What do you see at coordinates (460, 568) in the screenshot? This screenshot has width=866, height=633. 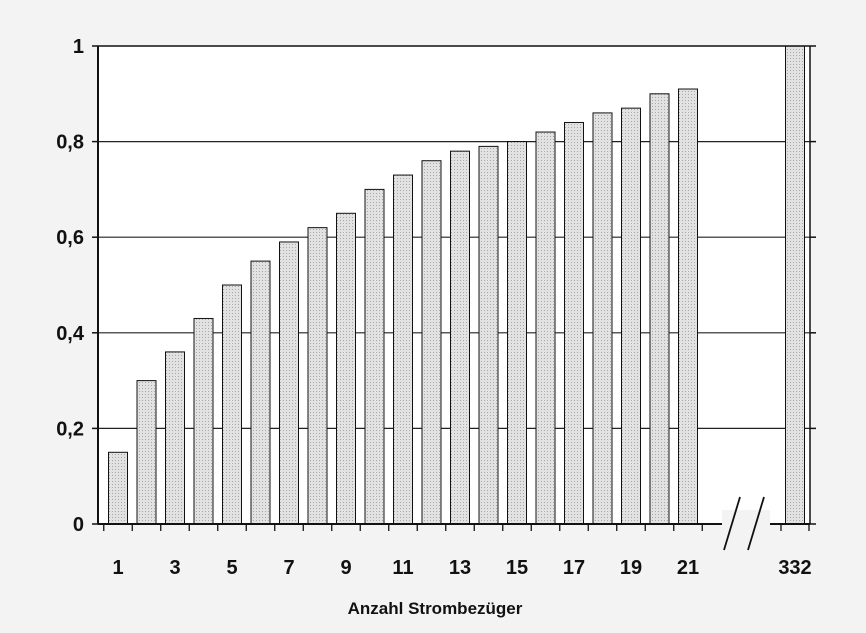 I see `x-tick-label: 13` at bounding box center [460, 568].